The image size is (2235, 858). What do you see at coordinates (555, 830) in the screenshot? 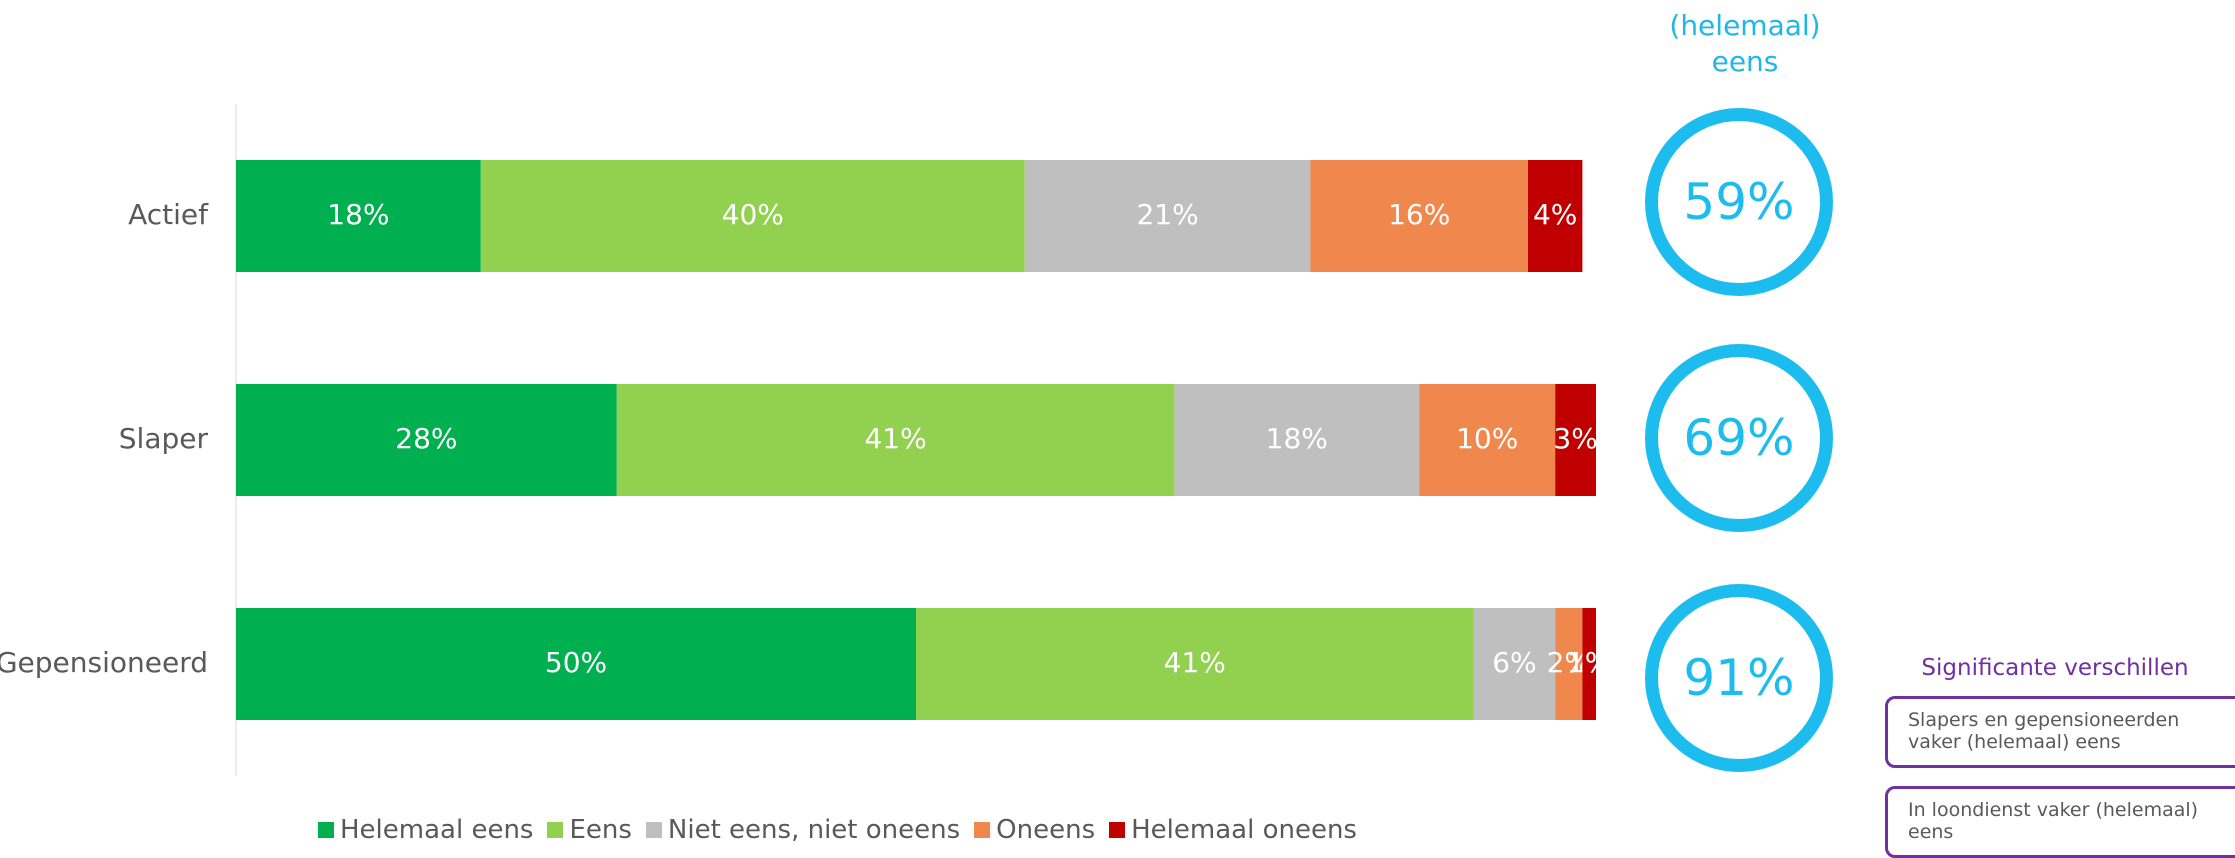
I see `legend-swatch-eens` at bounding box center [555, 830].